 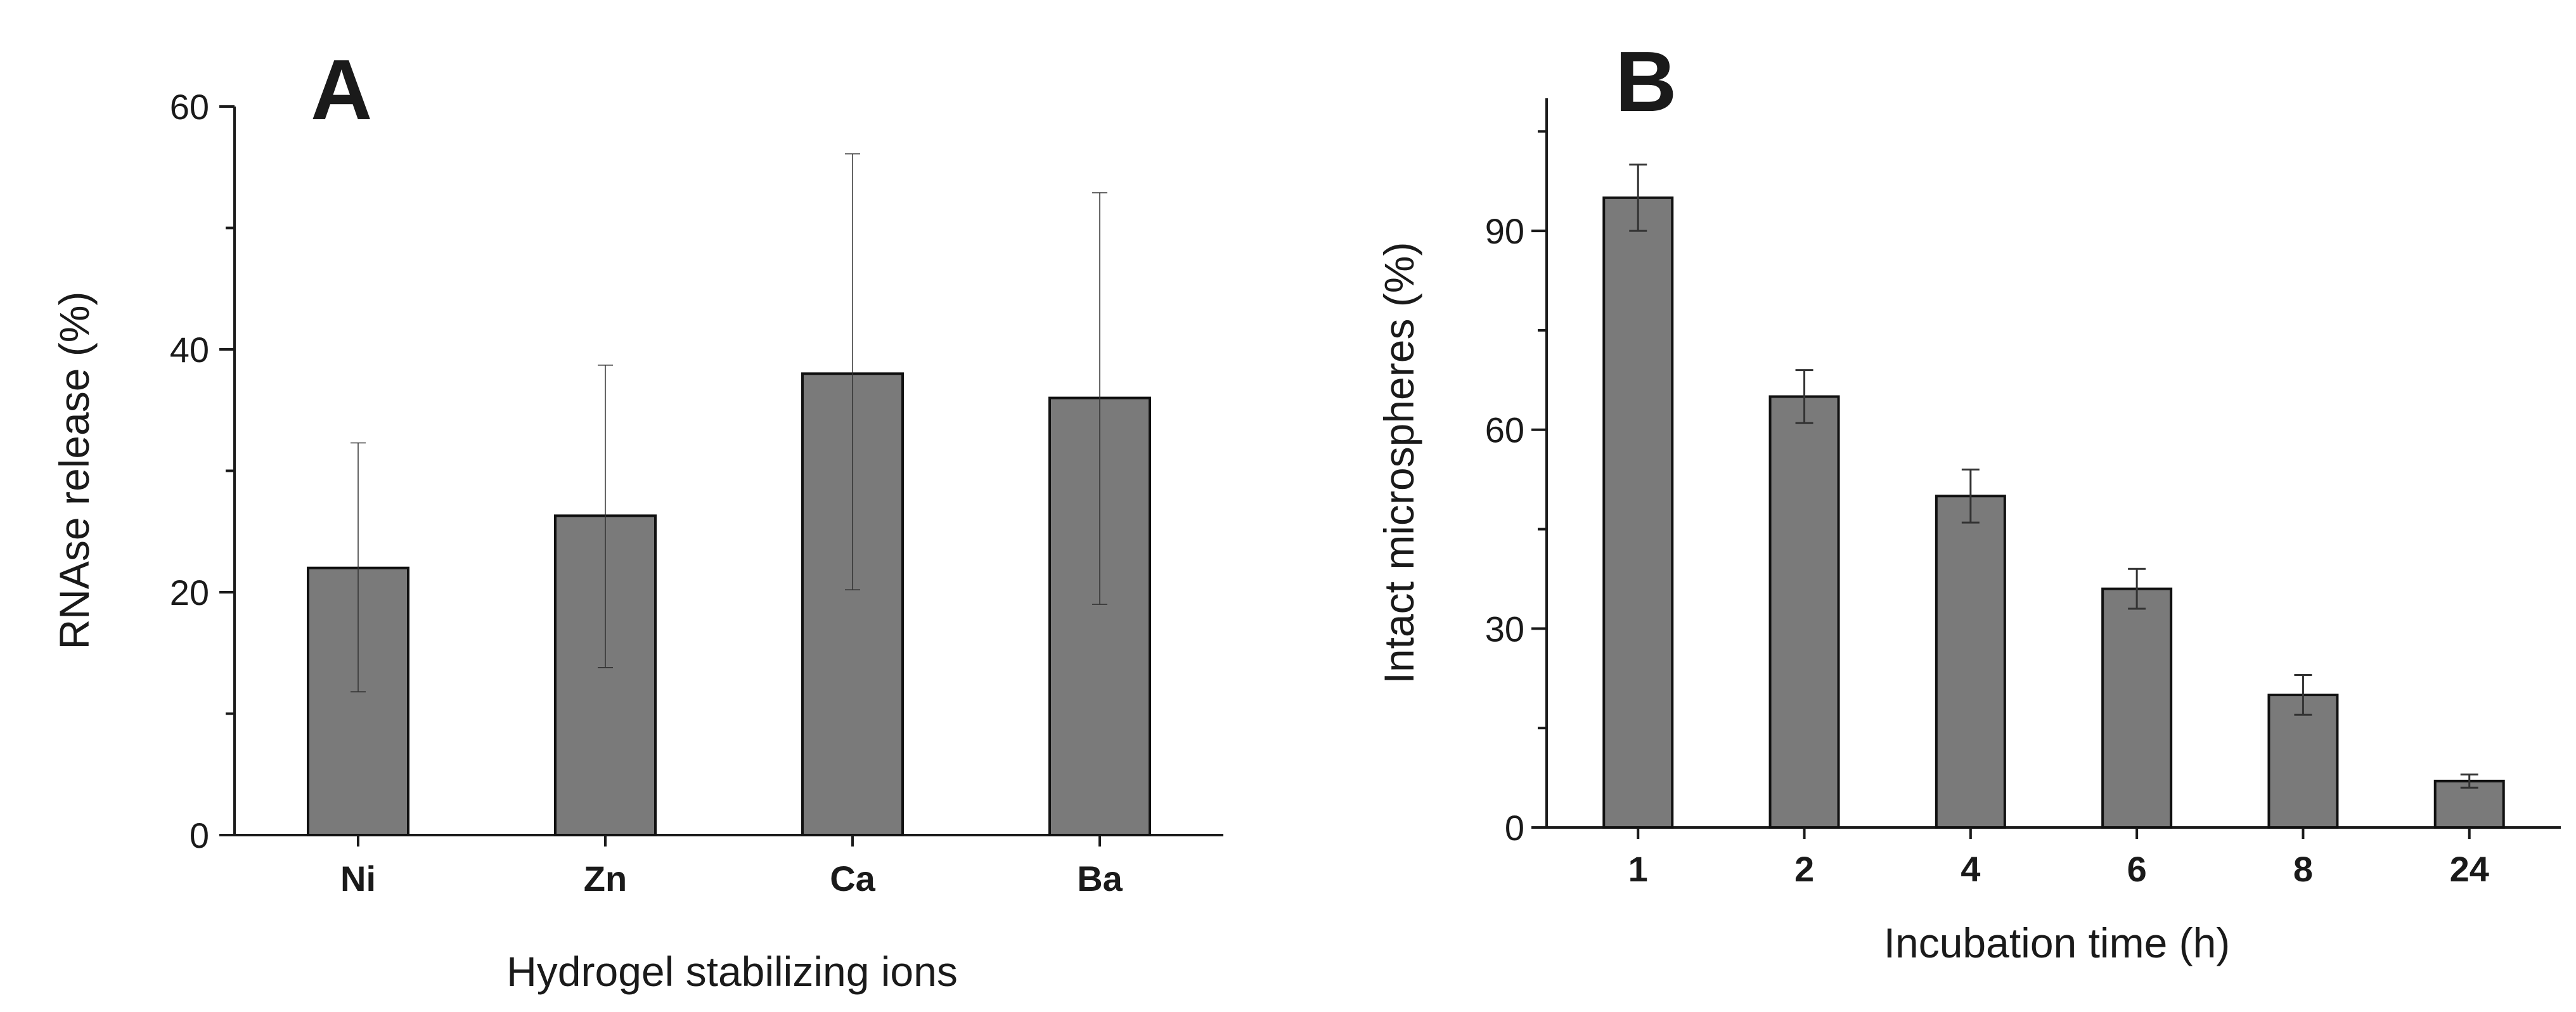 What do you see at coordinates (199, 835) in the screenshot?
I see `panel-a-y-tick-label: 0` at bounding box center [199, 835].